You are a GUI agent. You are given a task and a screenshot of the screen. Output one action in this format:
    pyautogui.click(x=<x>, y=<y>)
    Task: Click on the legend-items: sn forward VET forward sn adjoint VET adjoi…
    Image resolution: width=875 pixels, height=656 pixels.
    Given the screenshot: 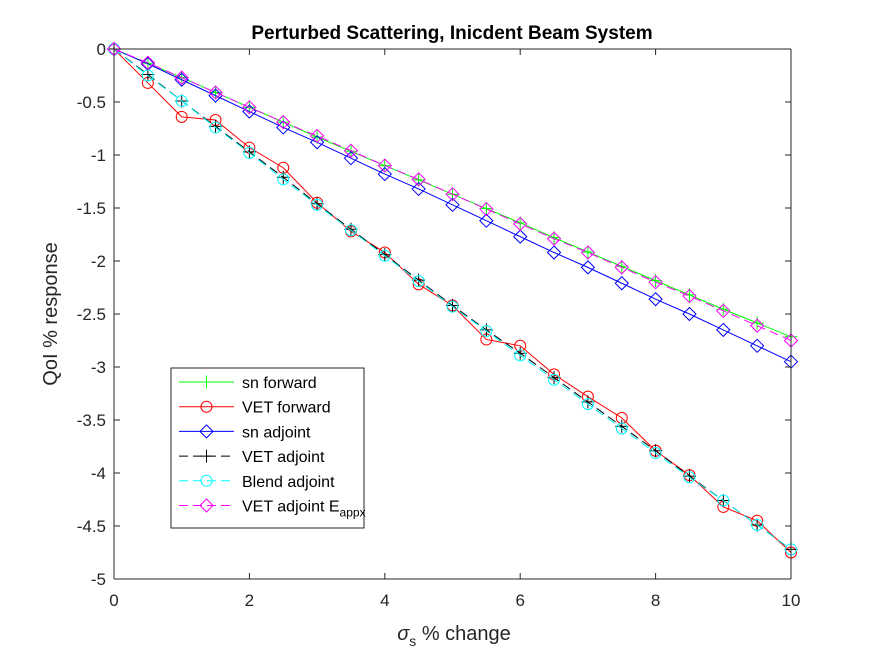 What is the action you would take?
    pyautogui.click(x=272, y=447)
    